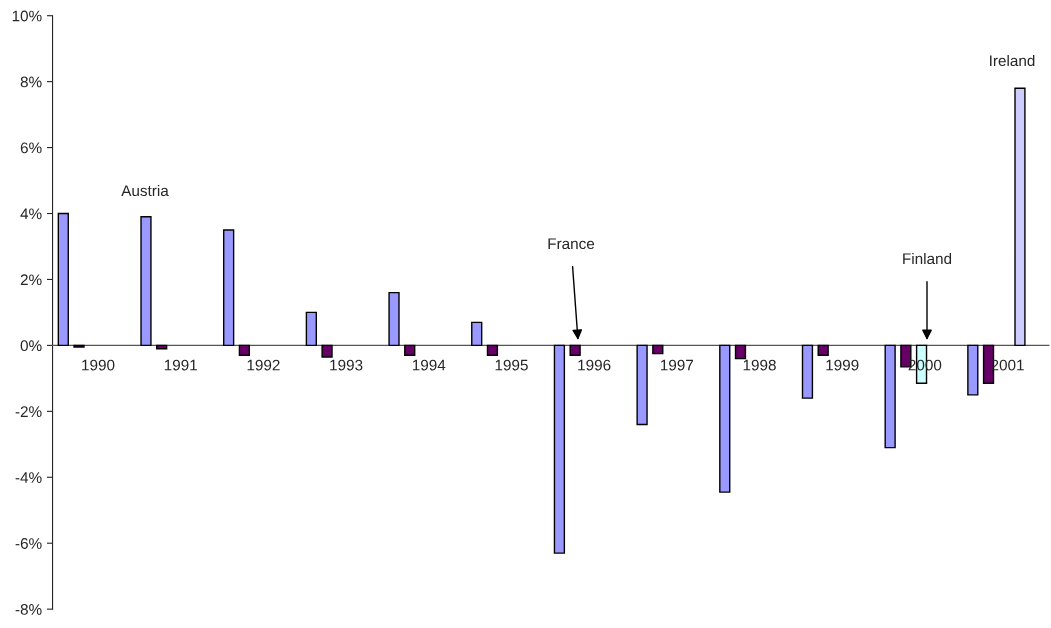 This screenshot has width=1051, height=628. I want to click on y-tick-label: 10%, so click(27, 16).